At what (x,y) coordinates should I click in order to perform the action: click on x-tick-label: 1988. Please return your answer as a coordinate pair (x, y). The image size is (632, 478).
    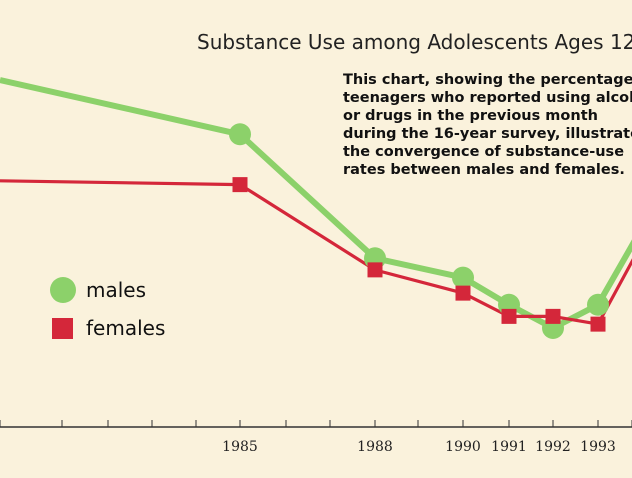
    Looking at the image, I should click on (375, 447).